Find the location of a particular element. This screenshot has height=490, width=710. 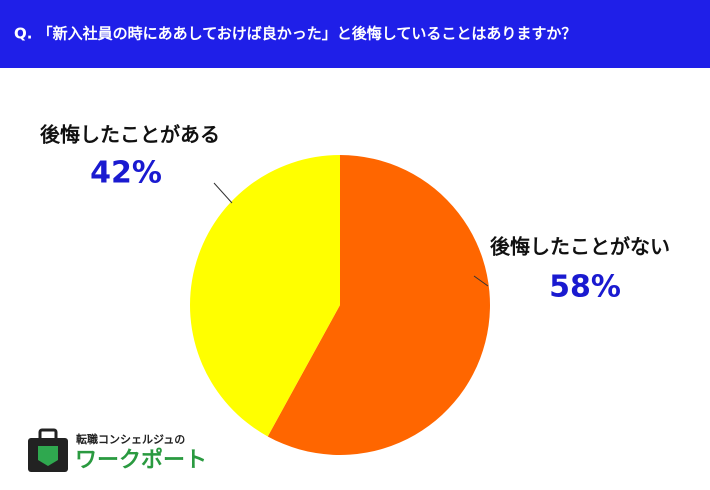

brand-name: ワークポート is located at coordinates (141, 460).